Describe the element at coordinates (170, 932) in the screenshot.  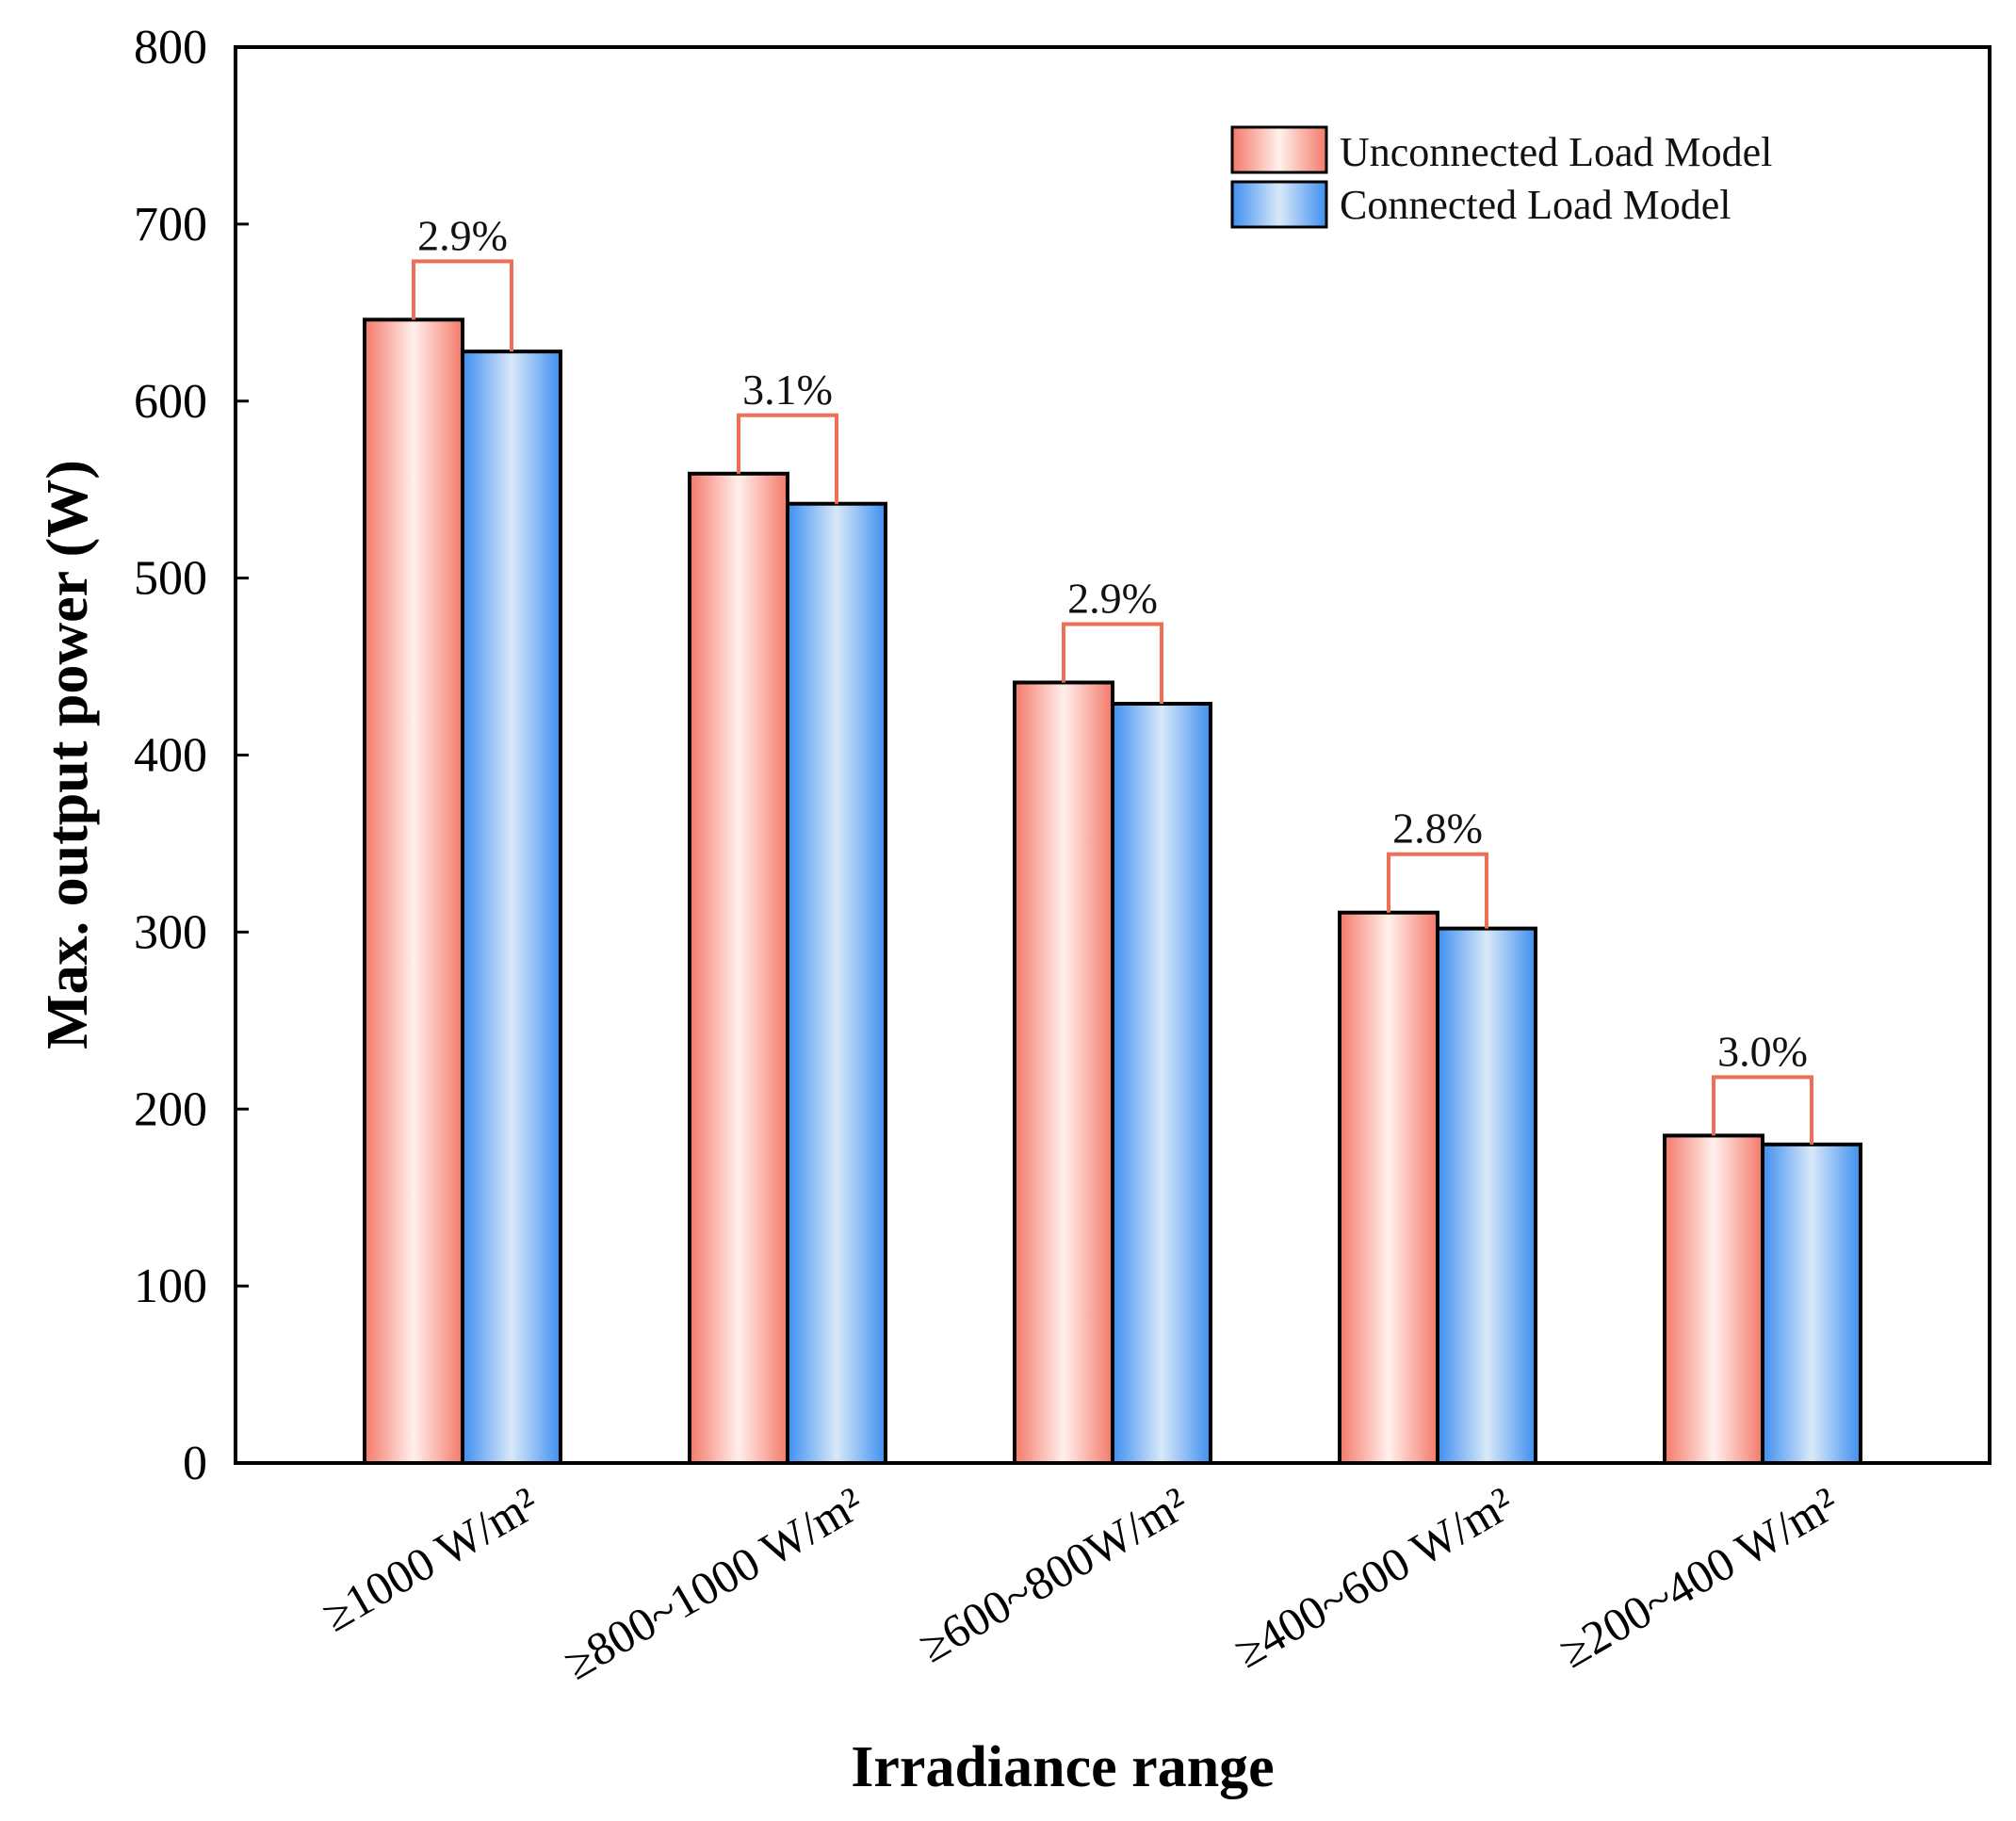
I see `y-tick-label: 300` at that location.